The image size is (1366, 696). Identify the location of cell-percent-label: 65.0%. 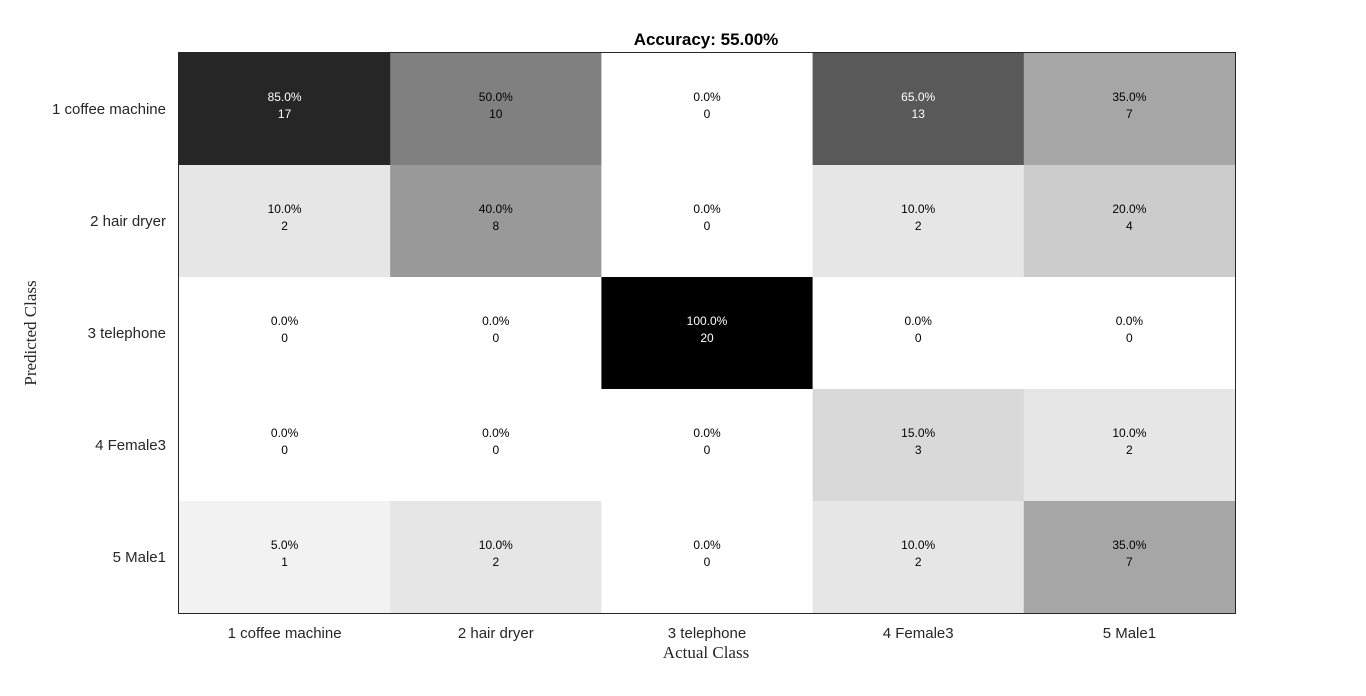
(918, 97).